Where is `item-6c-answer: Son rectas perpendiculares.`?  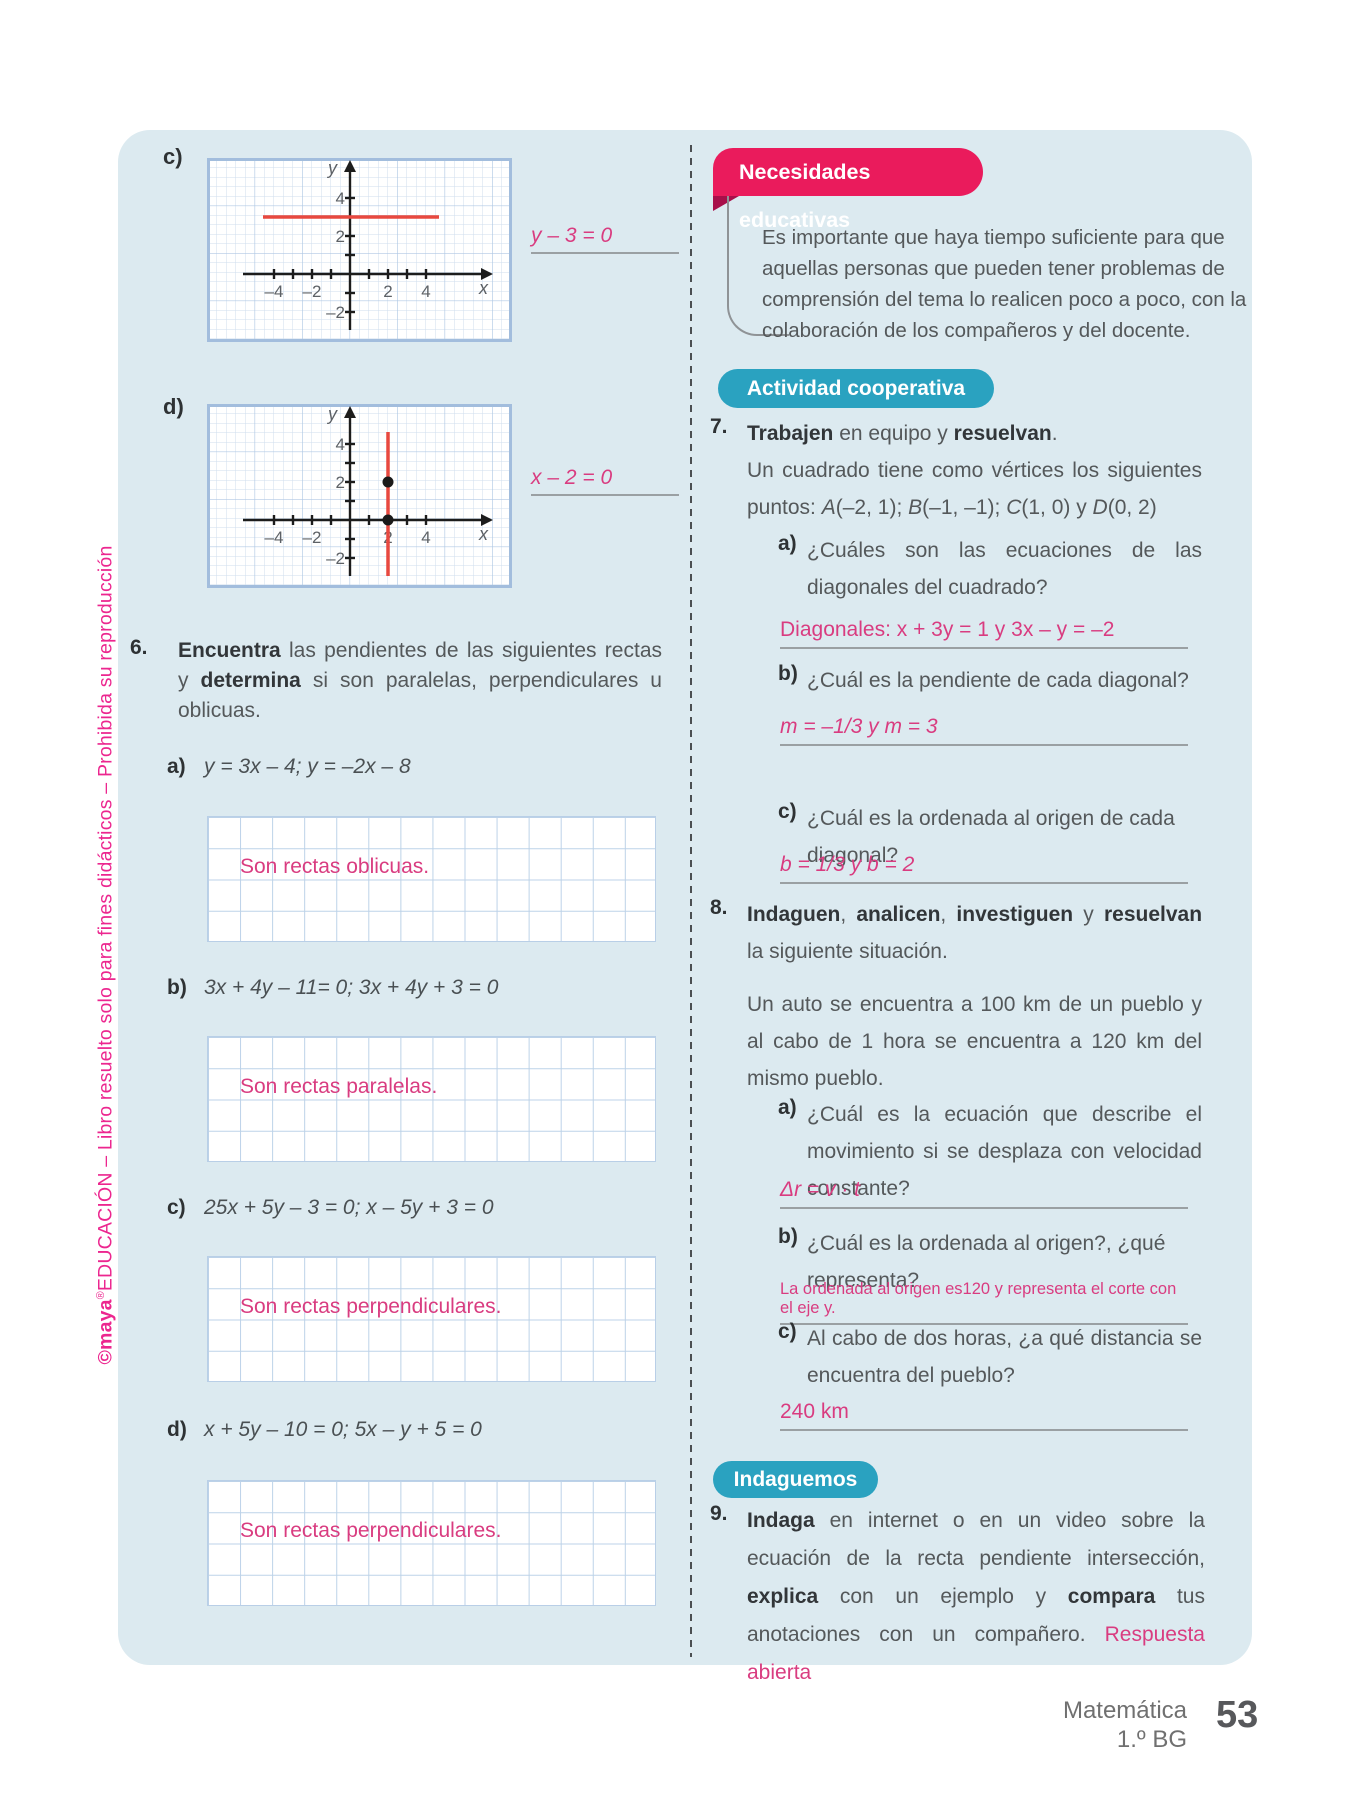 item-6c-answer: Son rectas perpendiculares. is located at coordinates (371, 1306).